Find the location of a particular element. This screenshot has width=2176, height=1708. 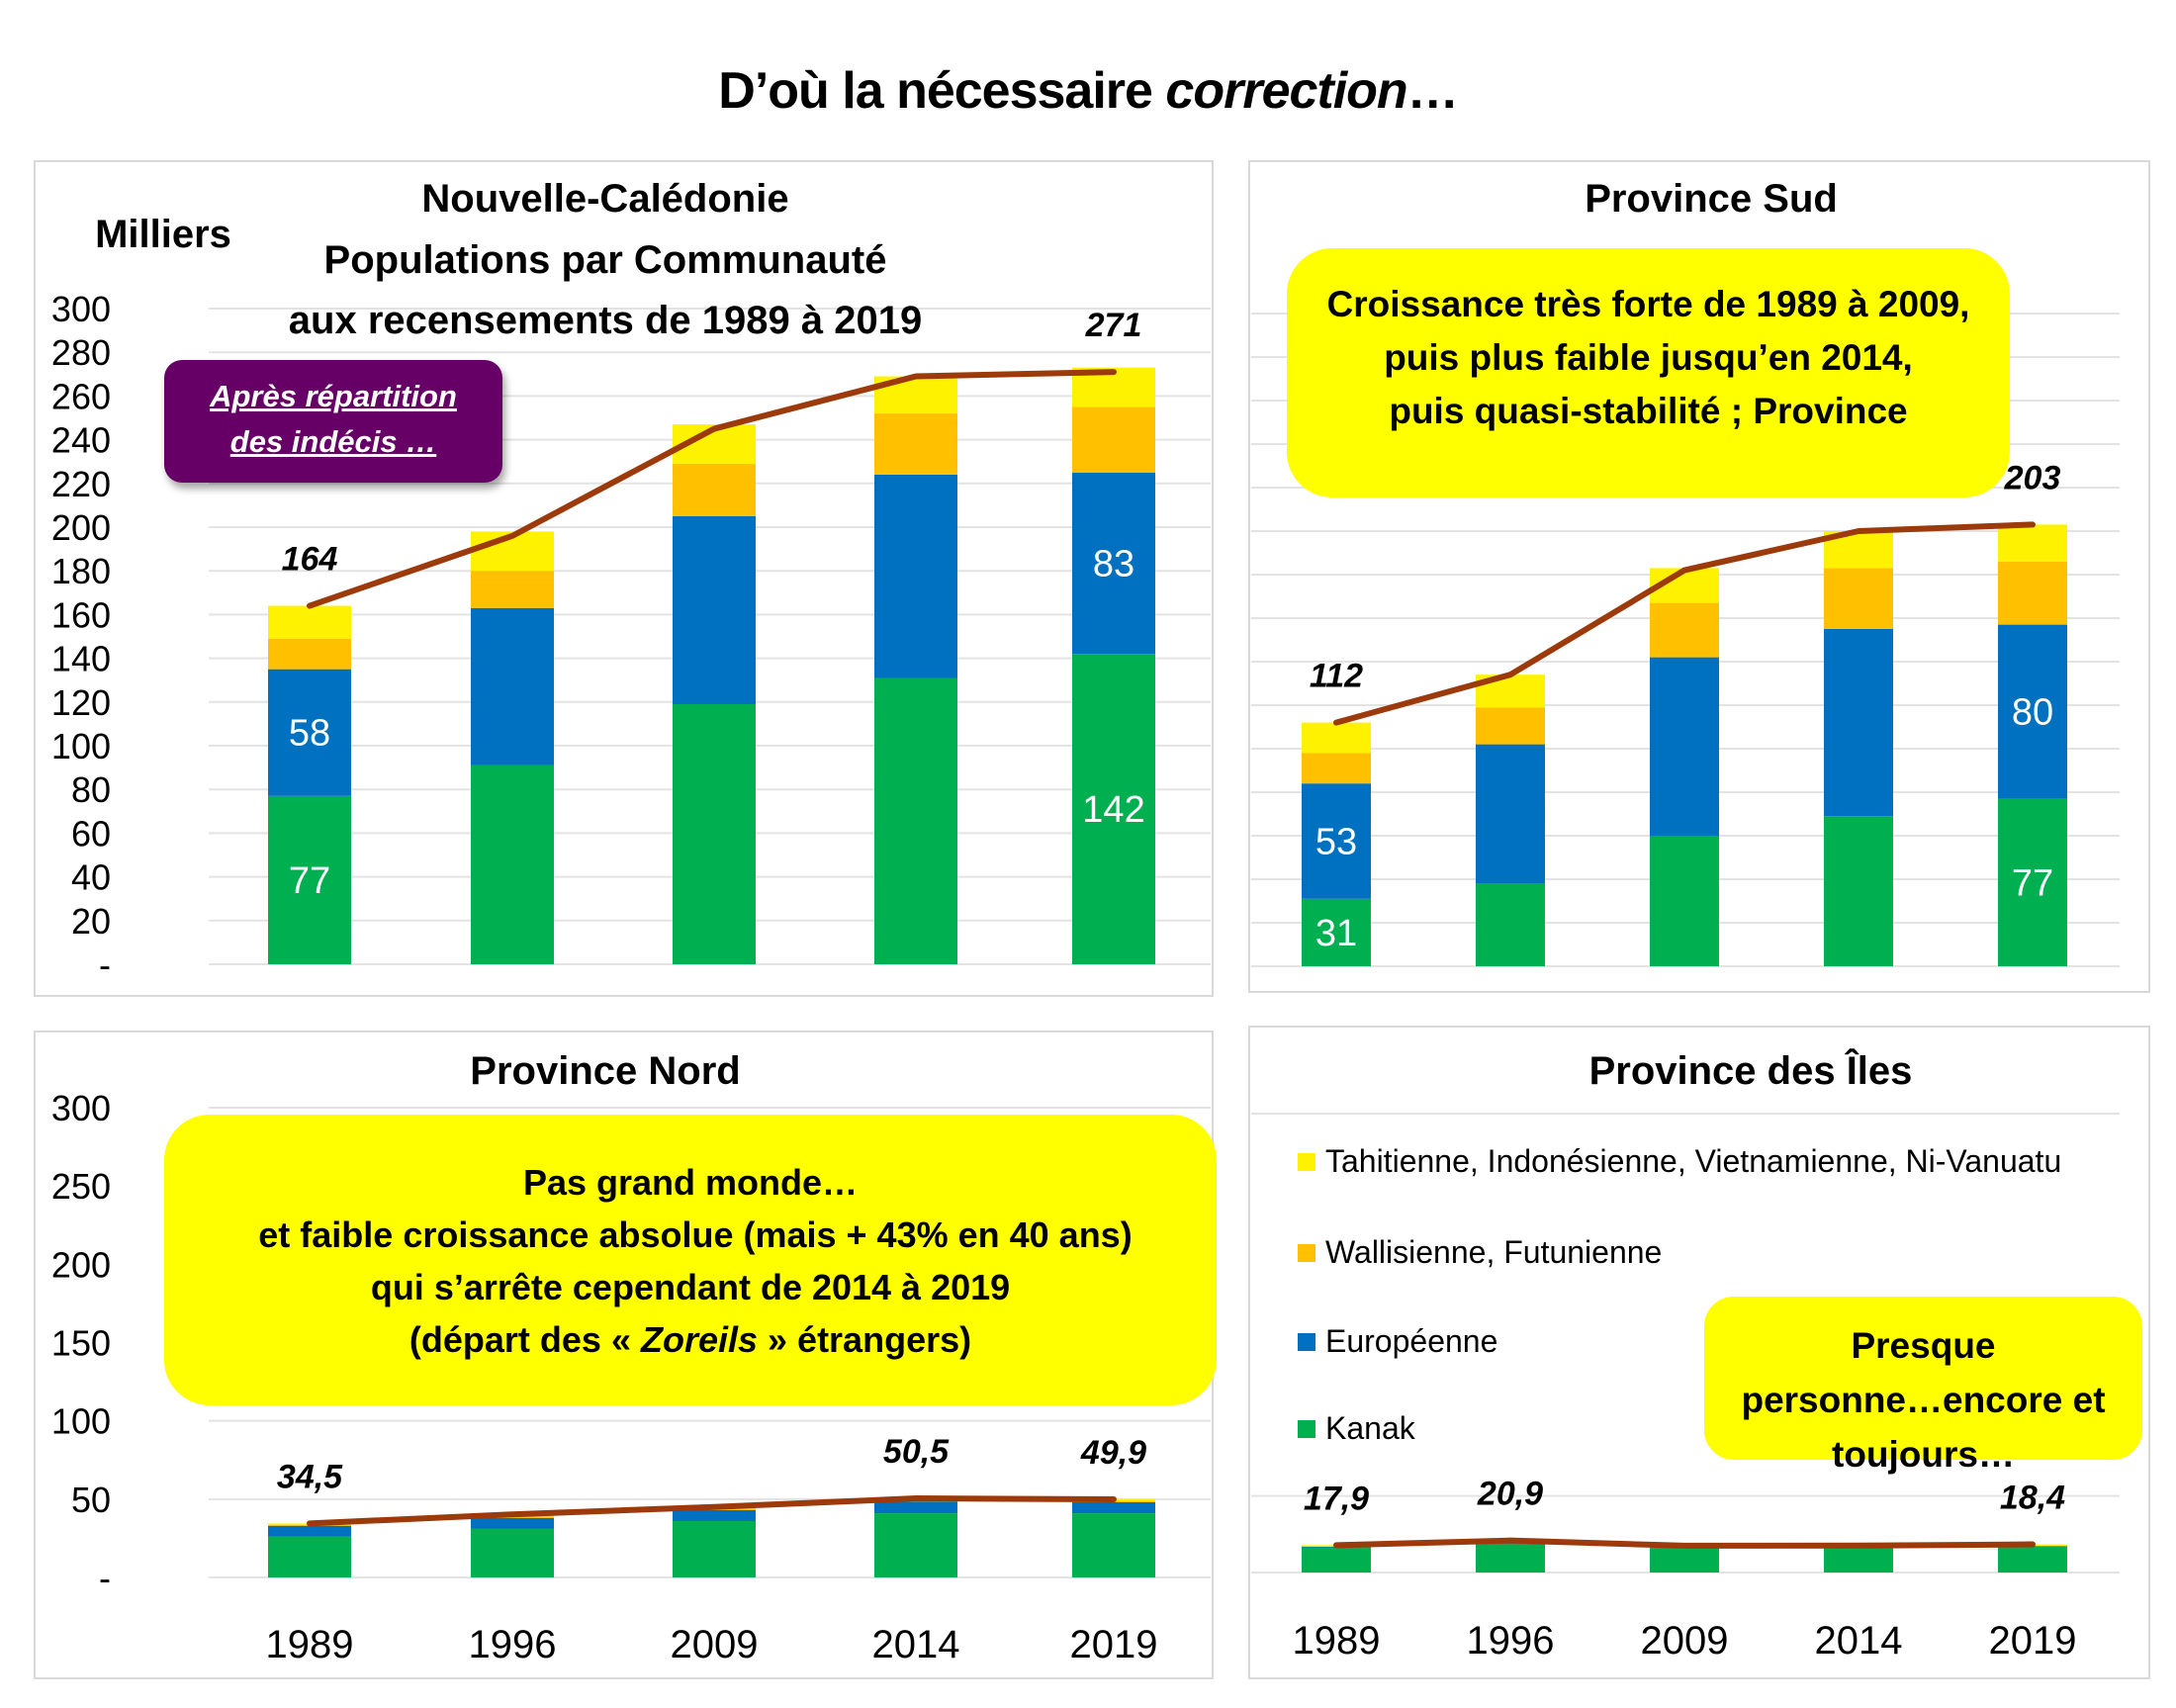

x-tick-label: 2009 is located at coordinates (715, 1644).